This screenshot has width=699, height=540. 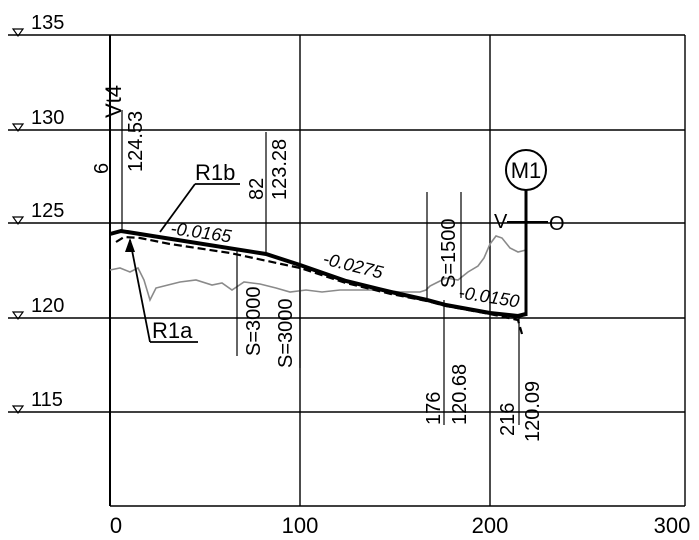 I want to click on r1a-label: R1a, so click(x=172, y=330).